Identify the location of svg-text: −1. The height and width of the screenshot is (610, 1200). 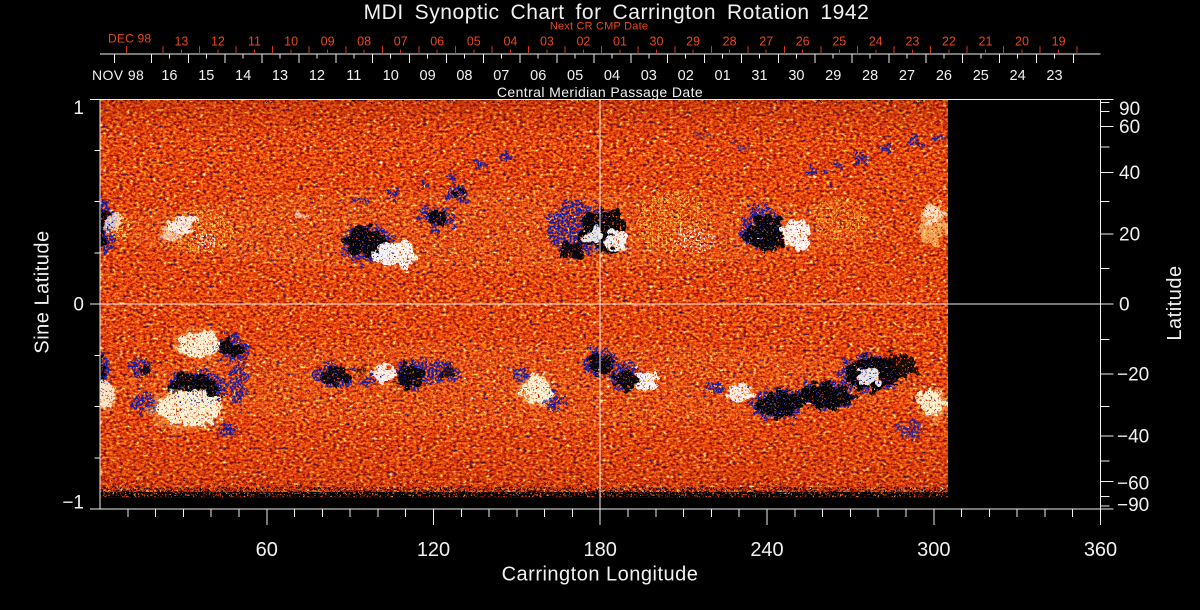
(73, 503).